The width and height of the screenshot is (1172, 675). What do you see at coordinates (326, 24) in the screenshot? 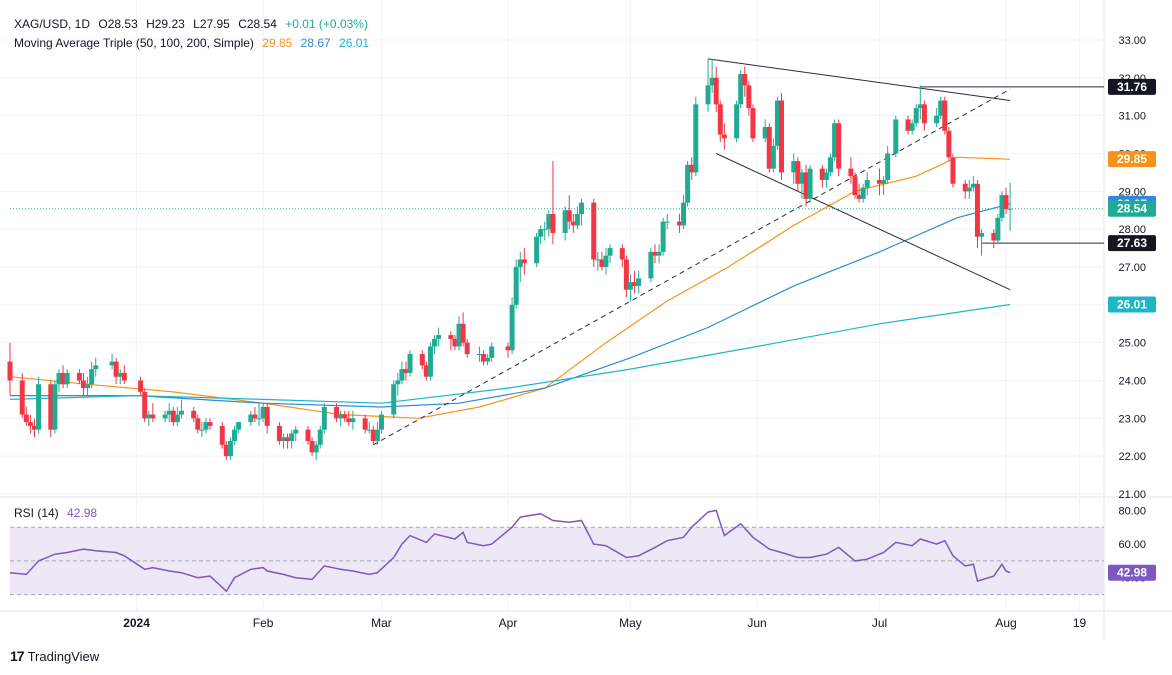
I see `change-value: +0.01 (+0.03%)` at bounding box center [326, 24].